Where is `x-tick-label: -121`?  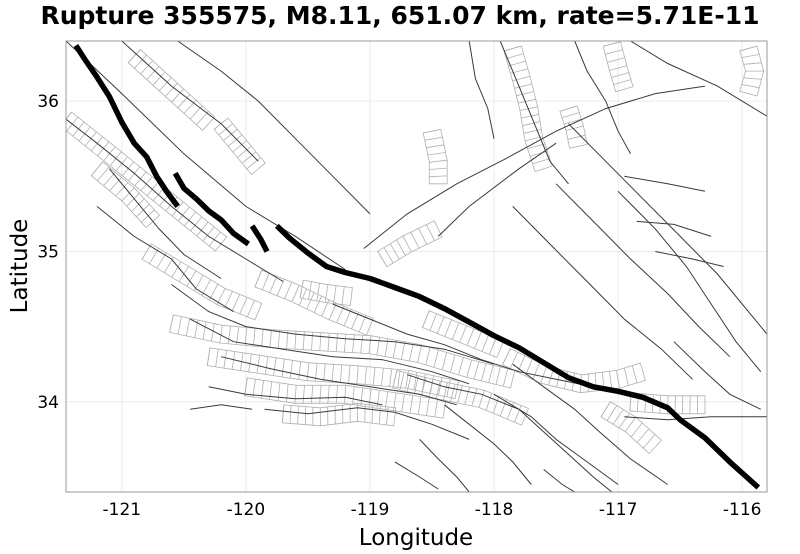 x-tick-label: -121 is located at coordinates (122, 510).